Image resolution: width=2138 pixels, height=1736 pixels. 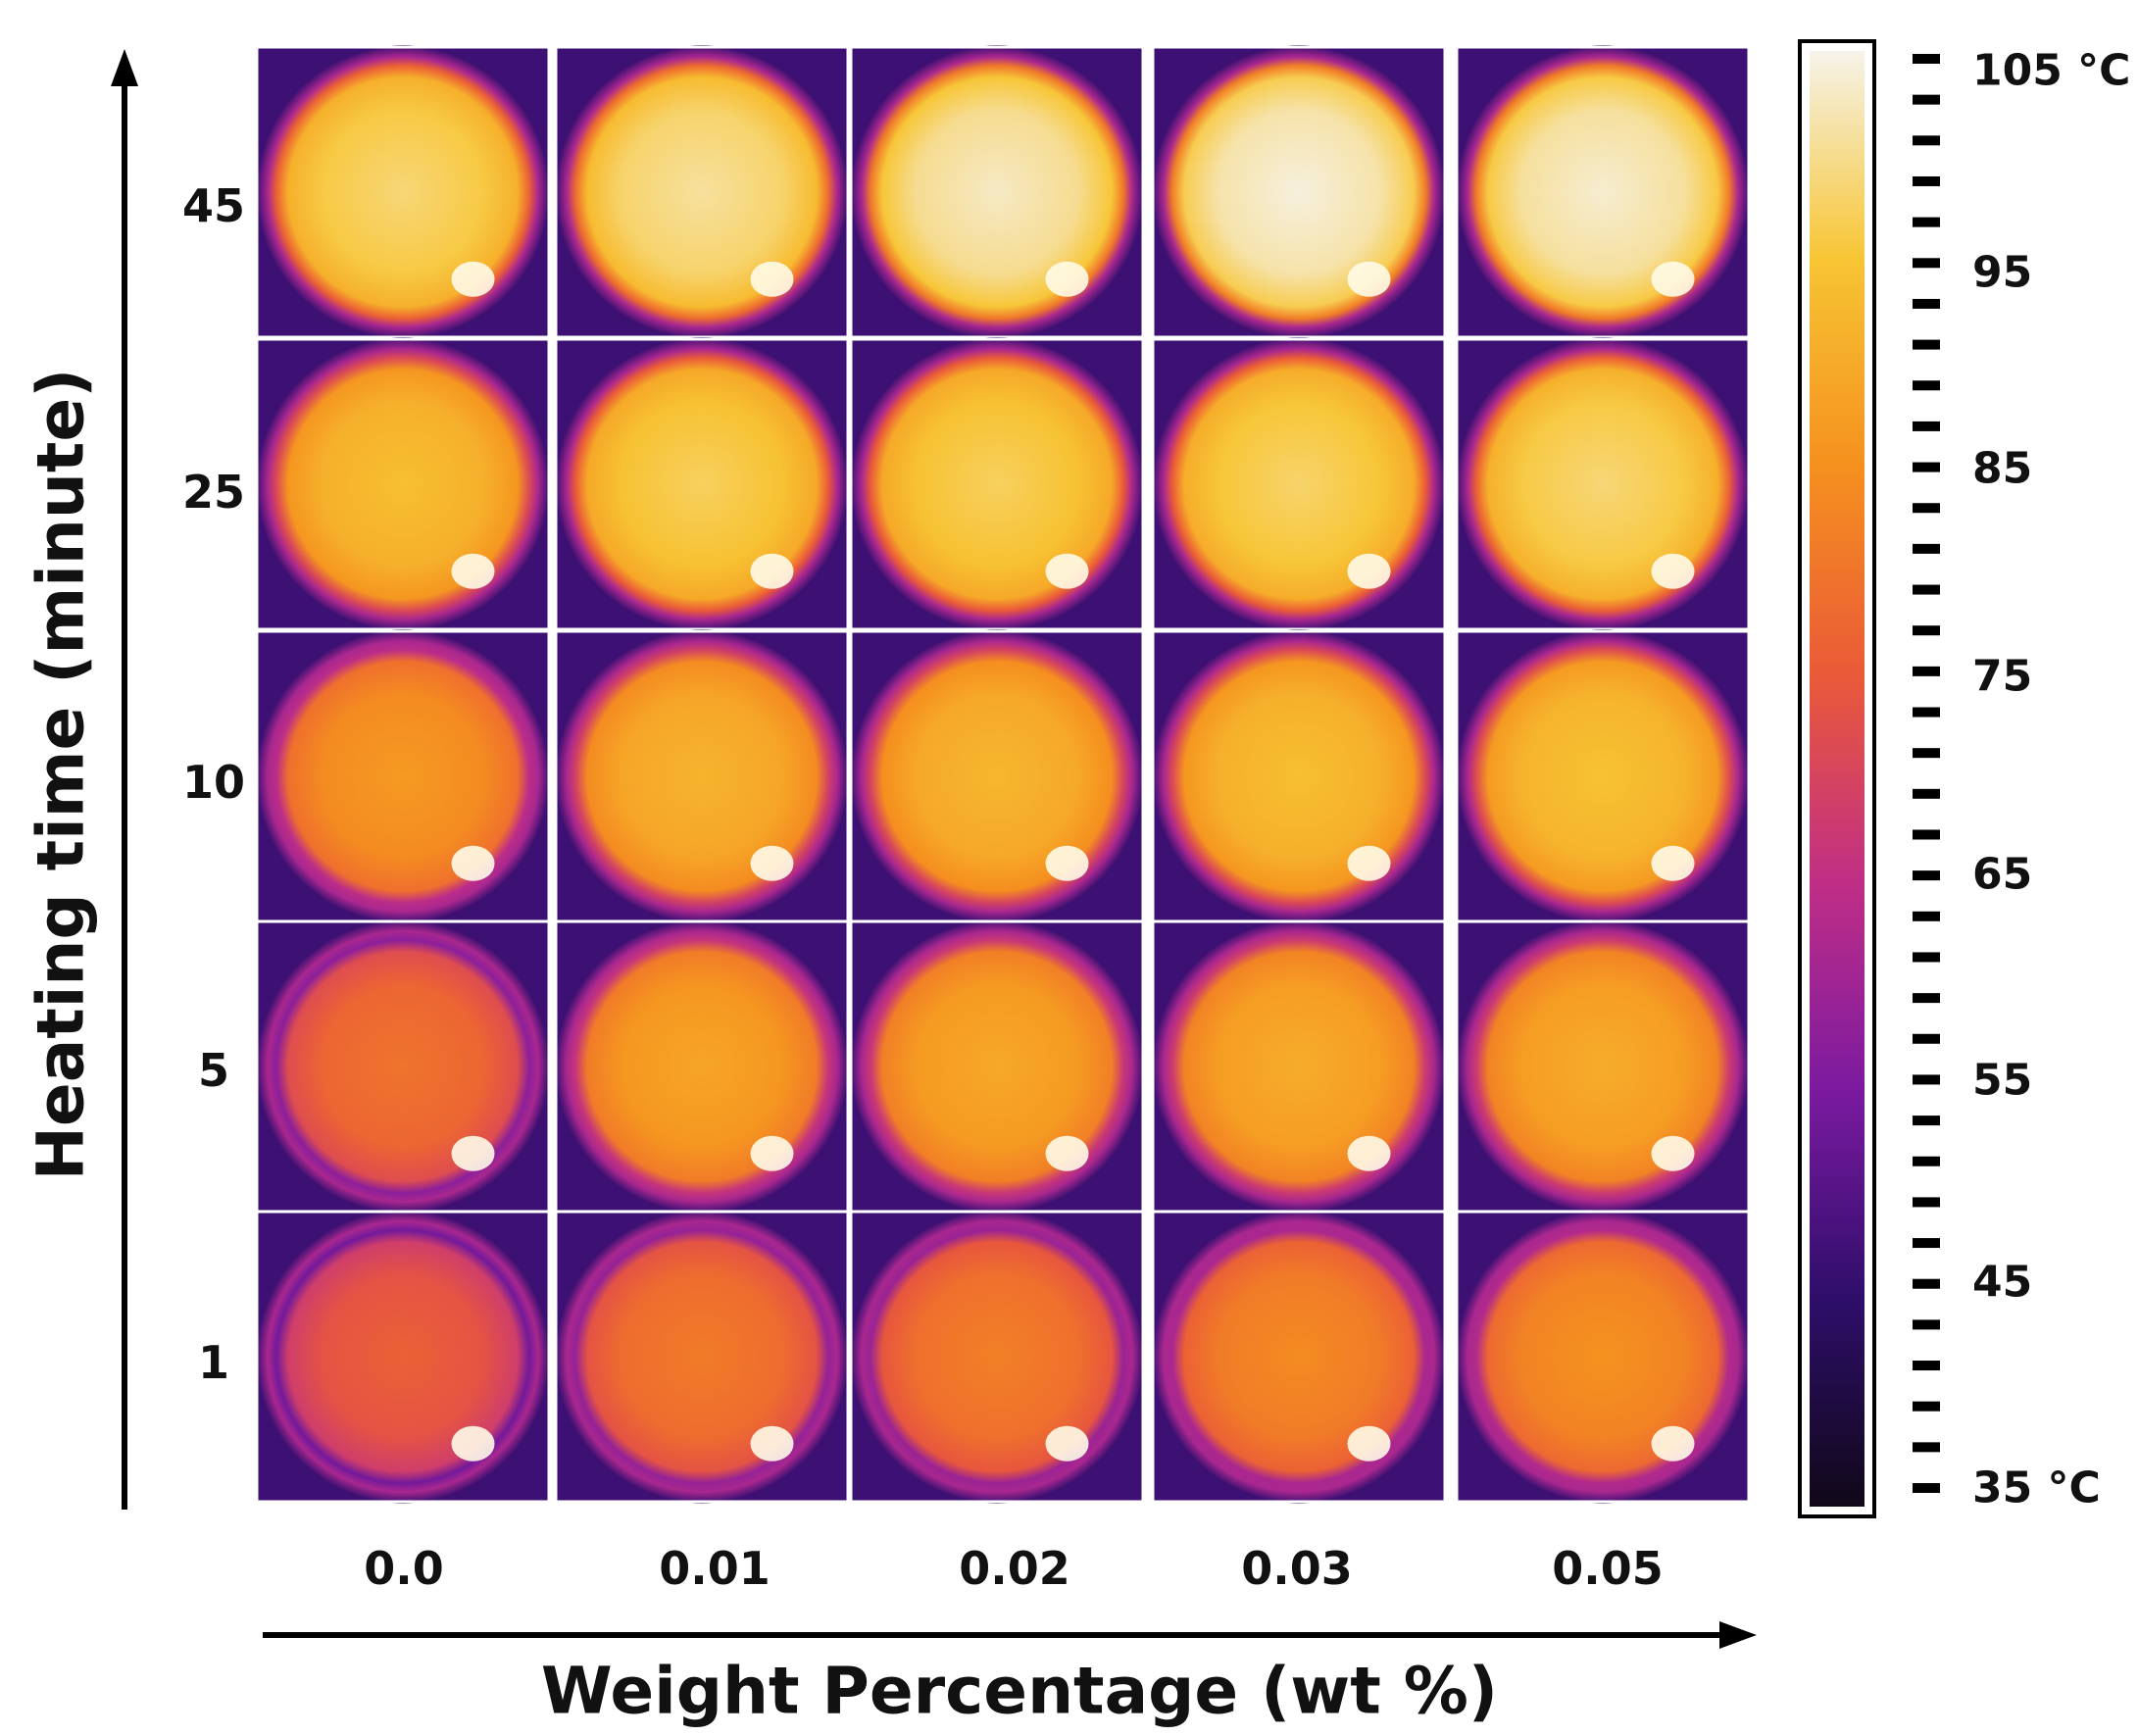 I want to click on x-axis-arrowhead, so click(x=1738, y=1635).